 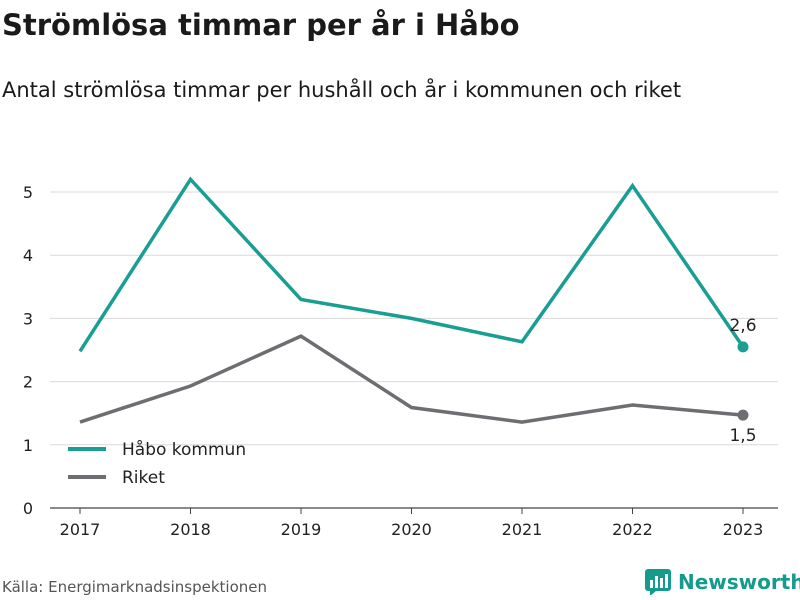 I want to click on legend: Håbo kommun Riket, so click(x=157, y=463).